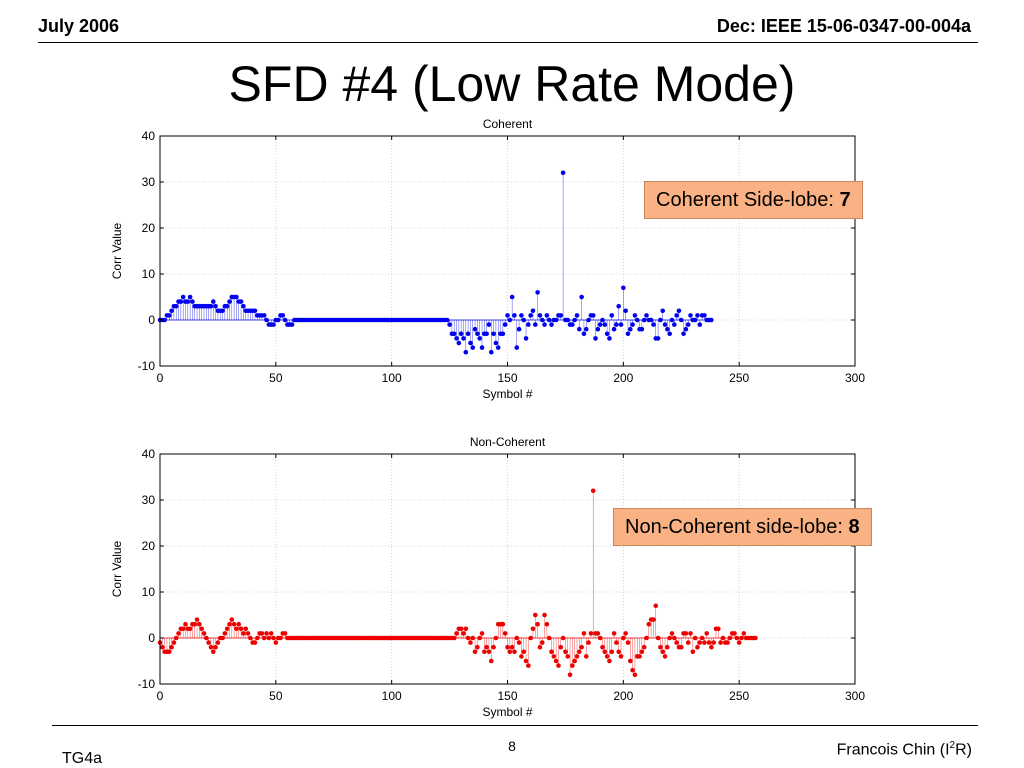  What do you see at coordinates (79, 26) in the screenshot?
I see `header-date: July 2006` at bounding box center [79, 26].